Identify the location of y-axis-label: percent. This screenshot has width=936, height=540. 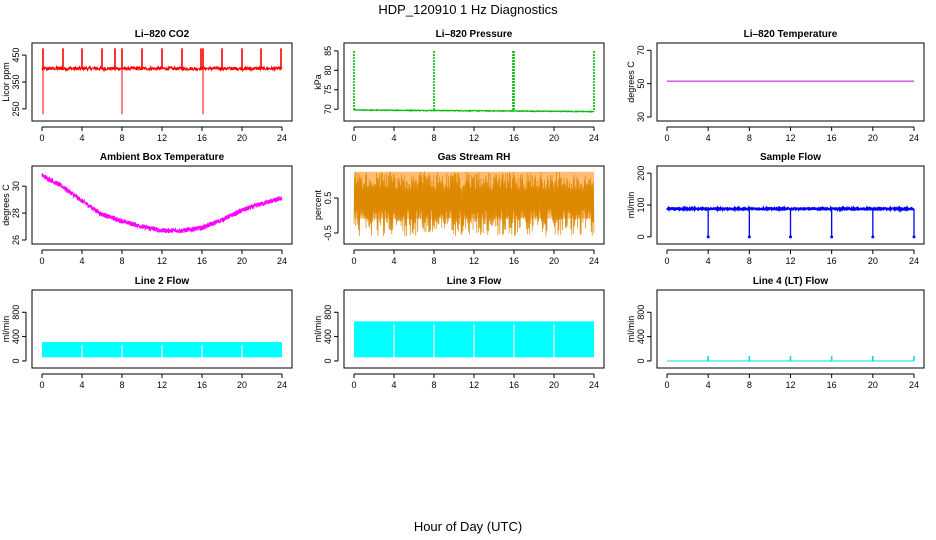
(318, 204).